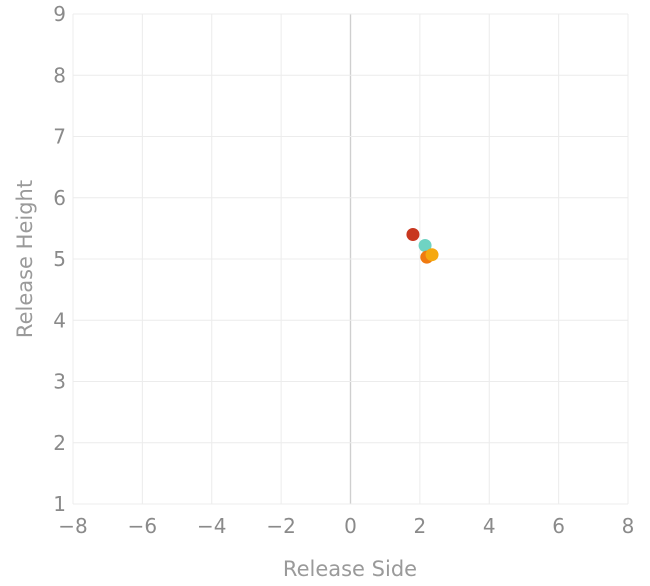 The width and height of the screenshot is (650, 586). I want to click on y-tick-label: 7, so click(59, 137).